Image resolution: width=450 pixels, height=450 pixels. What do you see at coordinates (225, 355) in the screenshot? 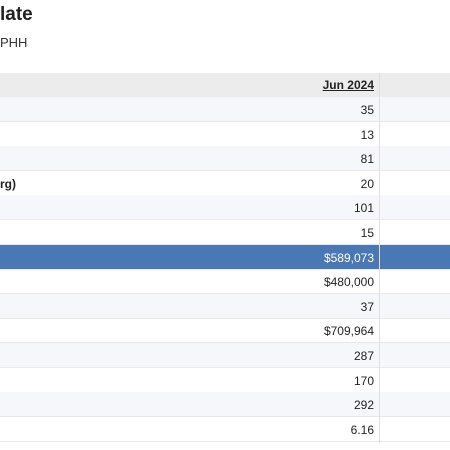
I see `table-row: 287` at bounding box center [225, 355].